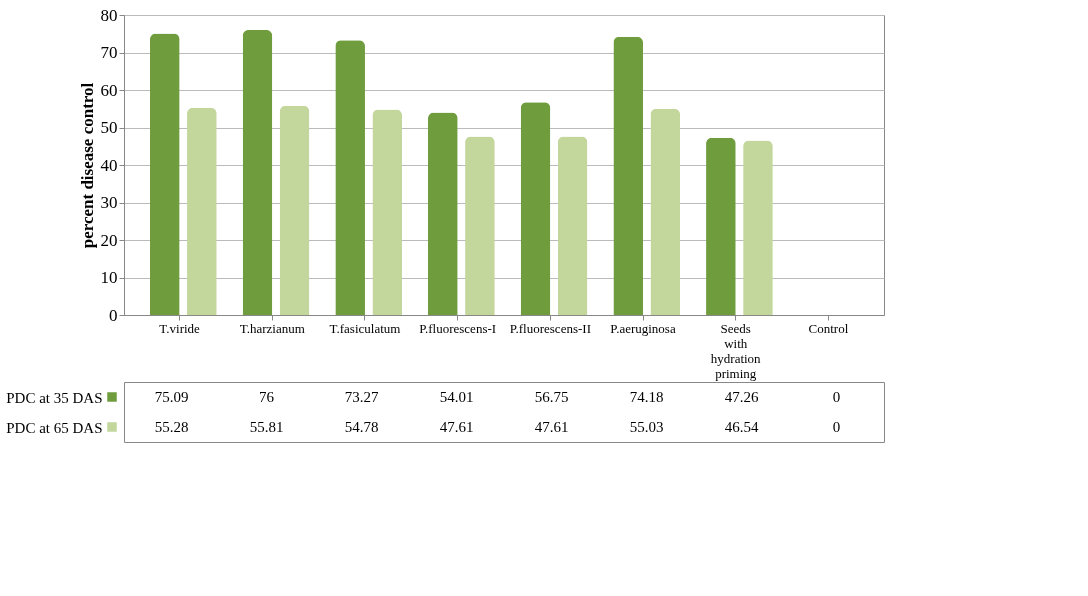  Describe the element at coordinates (54, 427) in the screenshot. I see `legend-label: PDC at 65 DAS` at that location.